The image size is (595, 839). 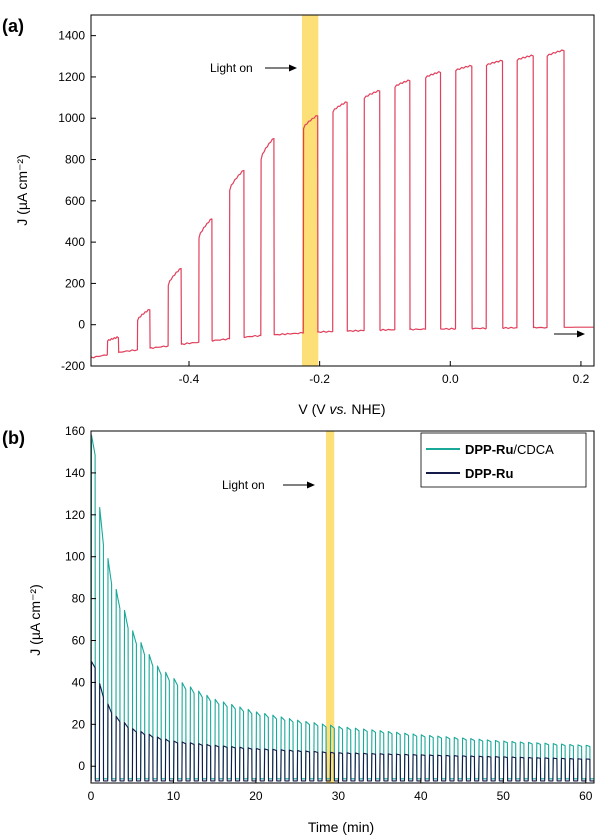 What do you see at coordinates (73, 366) in the screenshot?
I see `panel-a-y-tick-label: -200` at bounding box center [73, 366].